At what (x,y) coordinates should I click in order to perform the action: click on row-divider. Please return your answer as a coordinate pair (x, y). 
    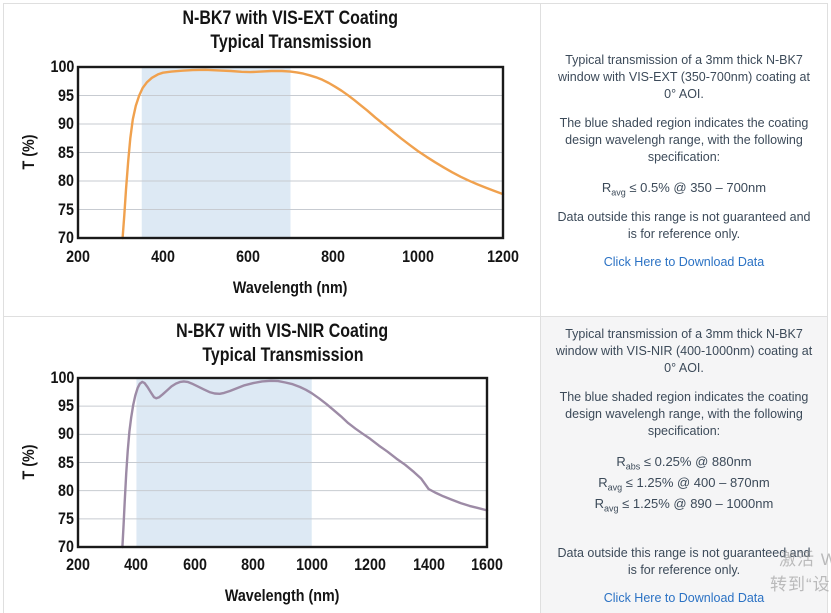
    Looking at the image, I should click on (415, 316).